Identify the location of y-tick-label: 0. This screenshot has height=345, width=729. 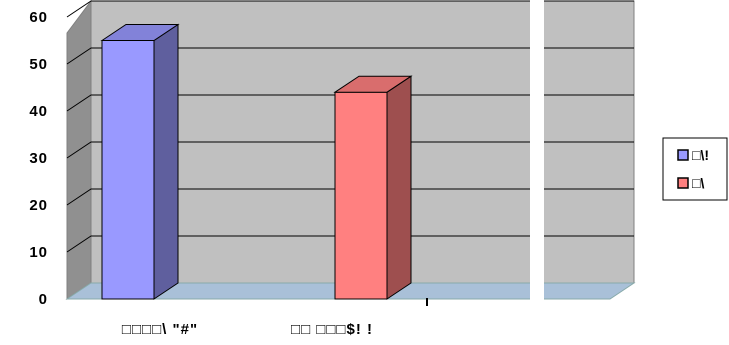
(43, 299).